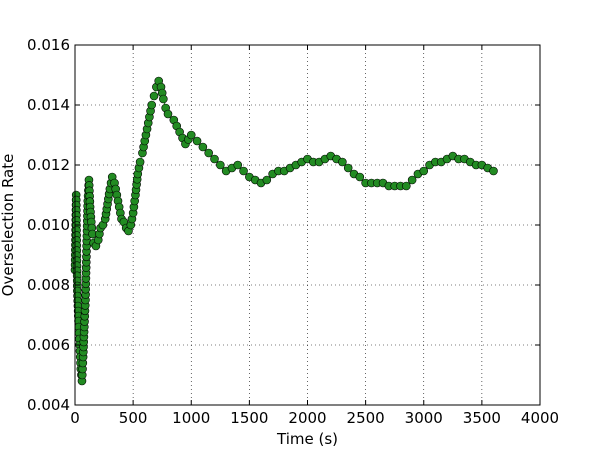 This screenshot has width=600, height=450. I want to click on y-tick-label: 0.004, so click(48, 405).